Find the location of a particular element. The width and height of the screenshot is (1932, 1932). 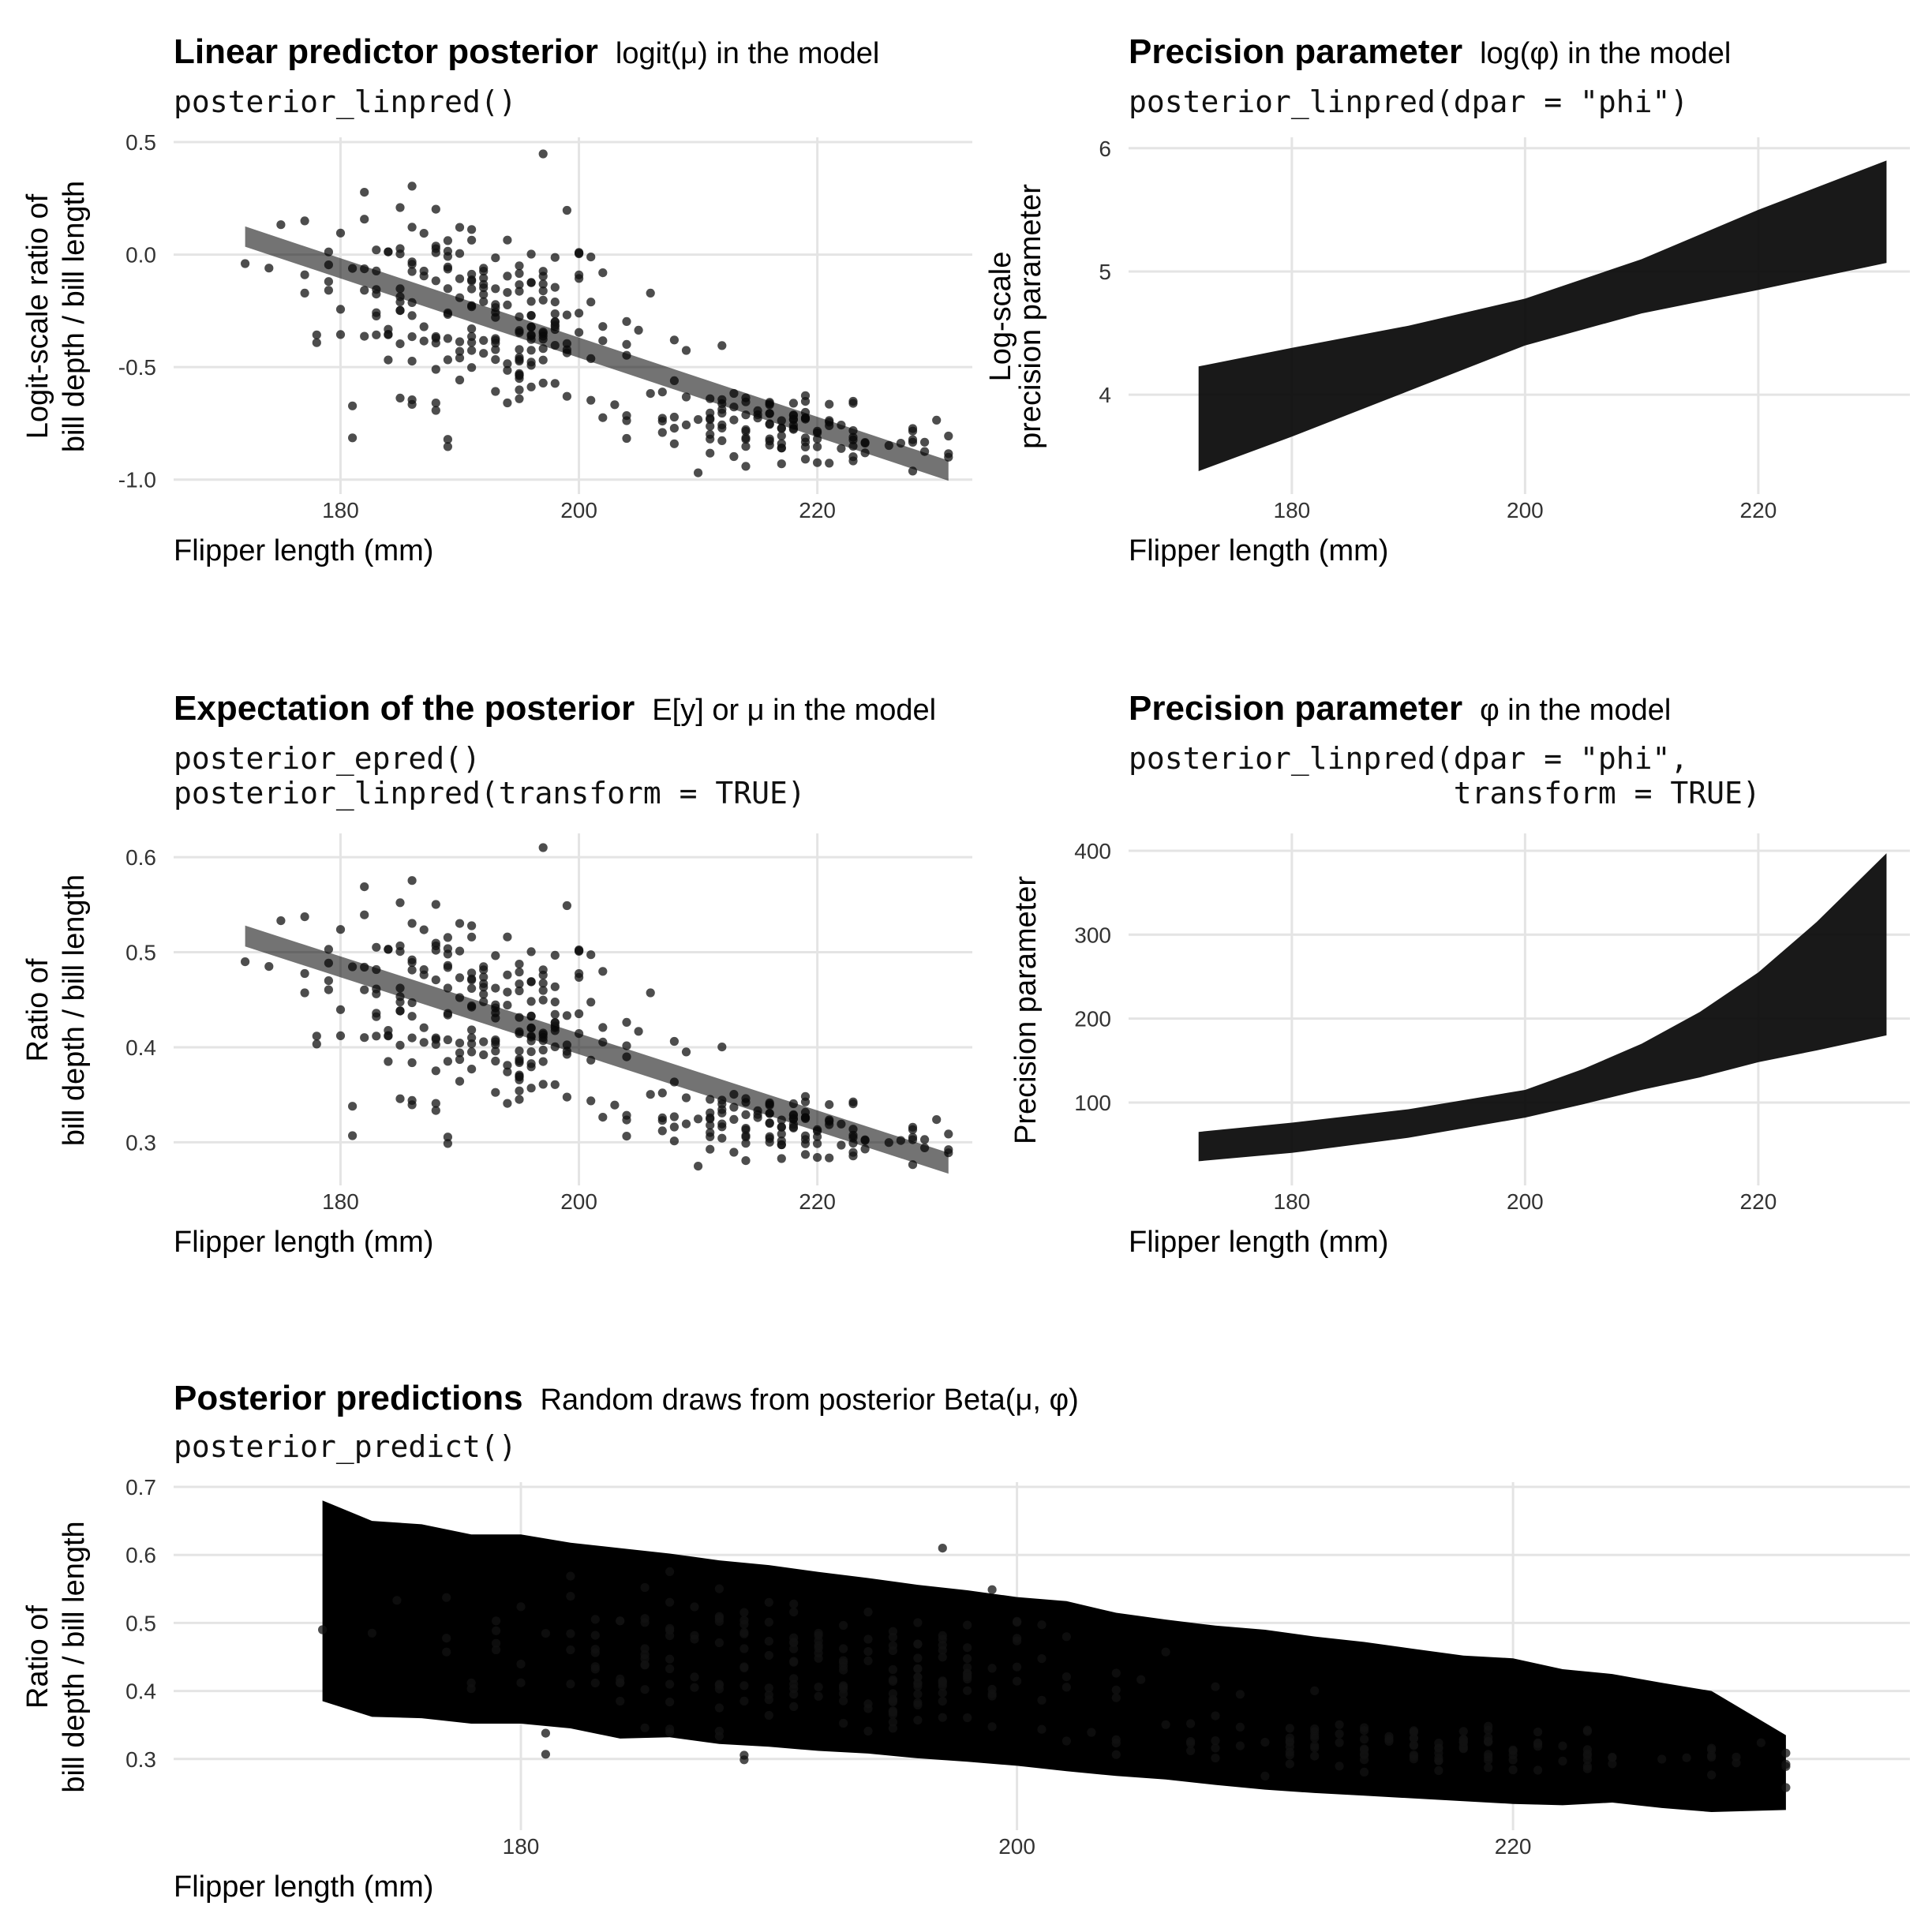

x-tick-label: 200 is located at coordinates (1525, 1201).